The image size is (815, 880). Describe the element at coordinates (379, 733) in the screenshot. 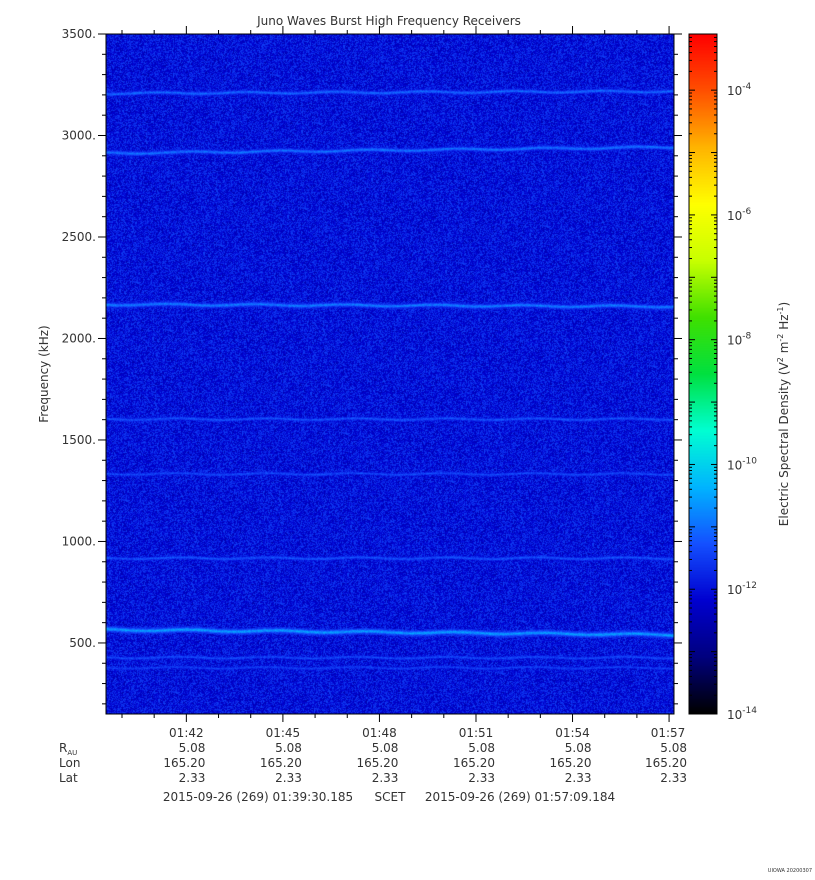

I see `x-tick-label: 01:48` at that location.